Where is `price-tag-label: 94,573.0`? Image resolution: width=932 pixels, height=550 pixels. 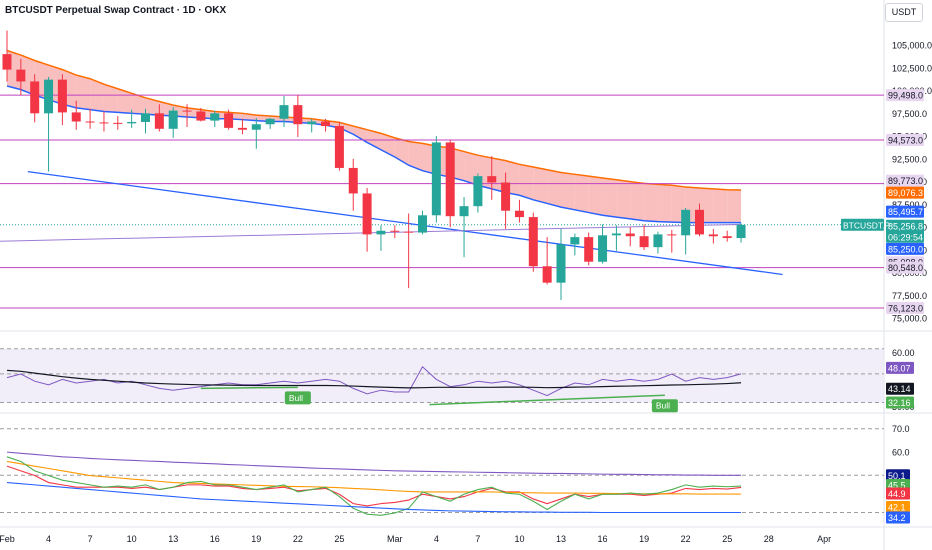
price-tag-label: 94,573.0 is located at coordinates (905, 140).